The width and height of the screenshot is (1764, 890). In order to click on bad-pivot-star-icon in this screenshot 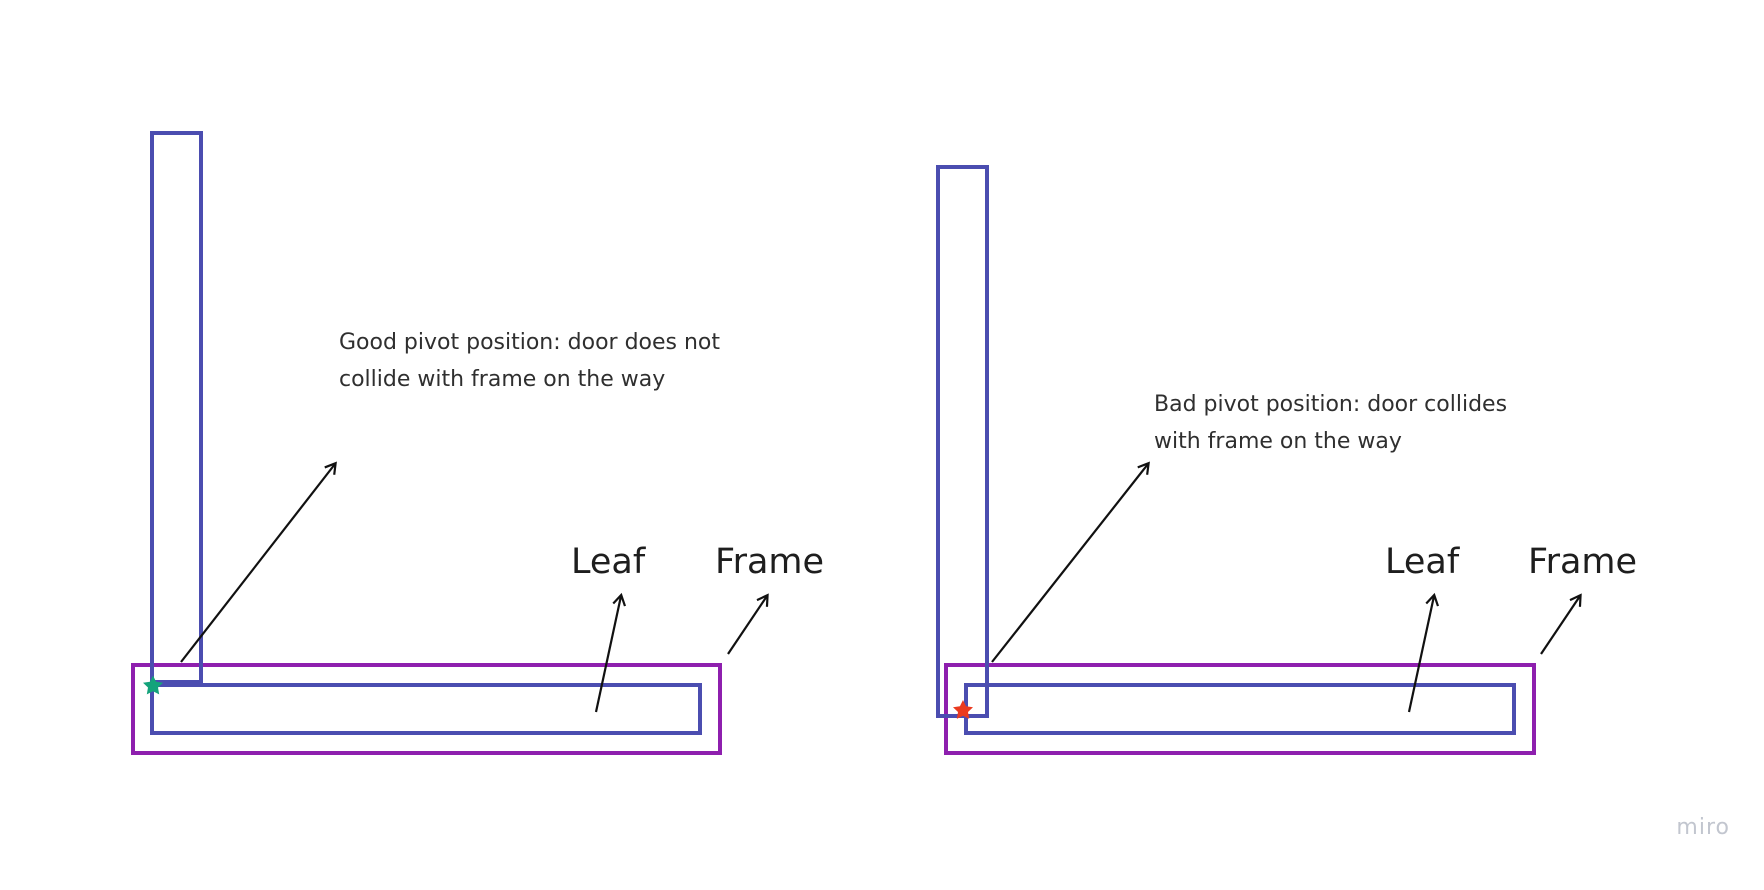, I will do `click(963, 709)`.